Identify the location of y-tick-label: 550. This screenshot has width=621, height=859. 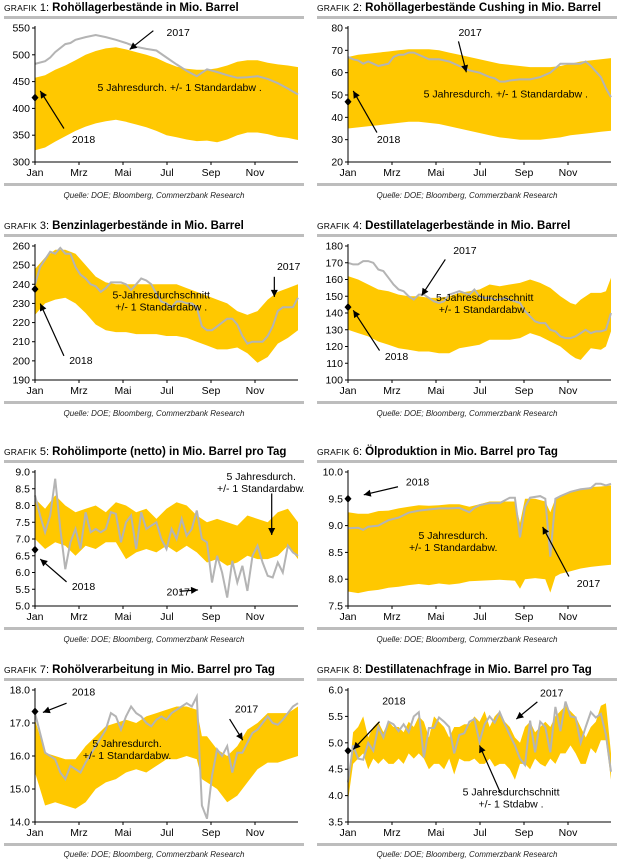
(21, 29).